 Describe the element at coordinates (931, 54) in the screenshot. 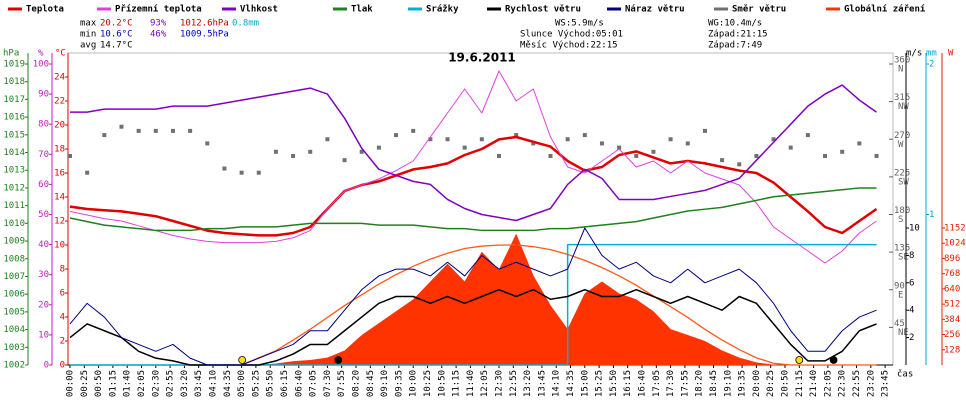

I see `axis-unit: mm` at that location.